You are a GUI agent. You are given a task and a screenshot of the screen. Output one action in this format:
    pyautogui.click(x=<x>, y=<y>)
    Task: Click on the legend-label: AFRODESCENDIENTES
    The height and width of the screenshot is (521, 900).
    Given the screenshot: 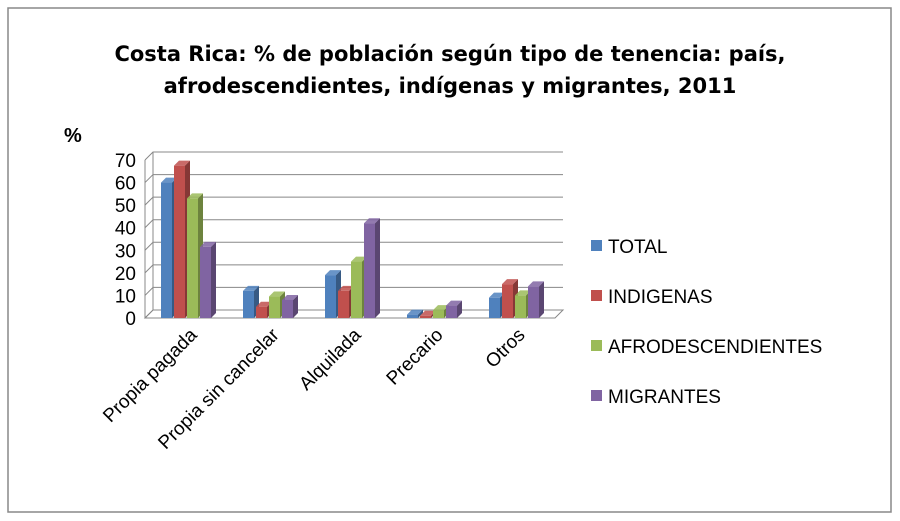 What is the action you would take?
    pyautogui.click(x=715, y=347)
    